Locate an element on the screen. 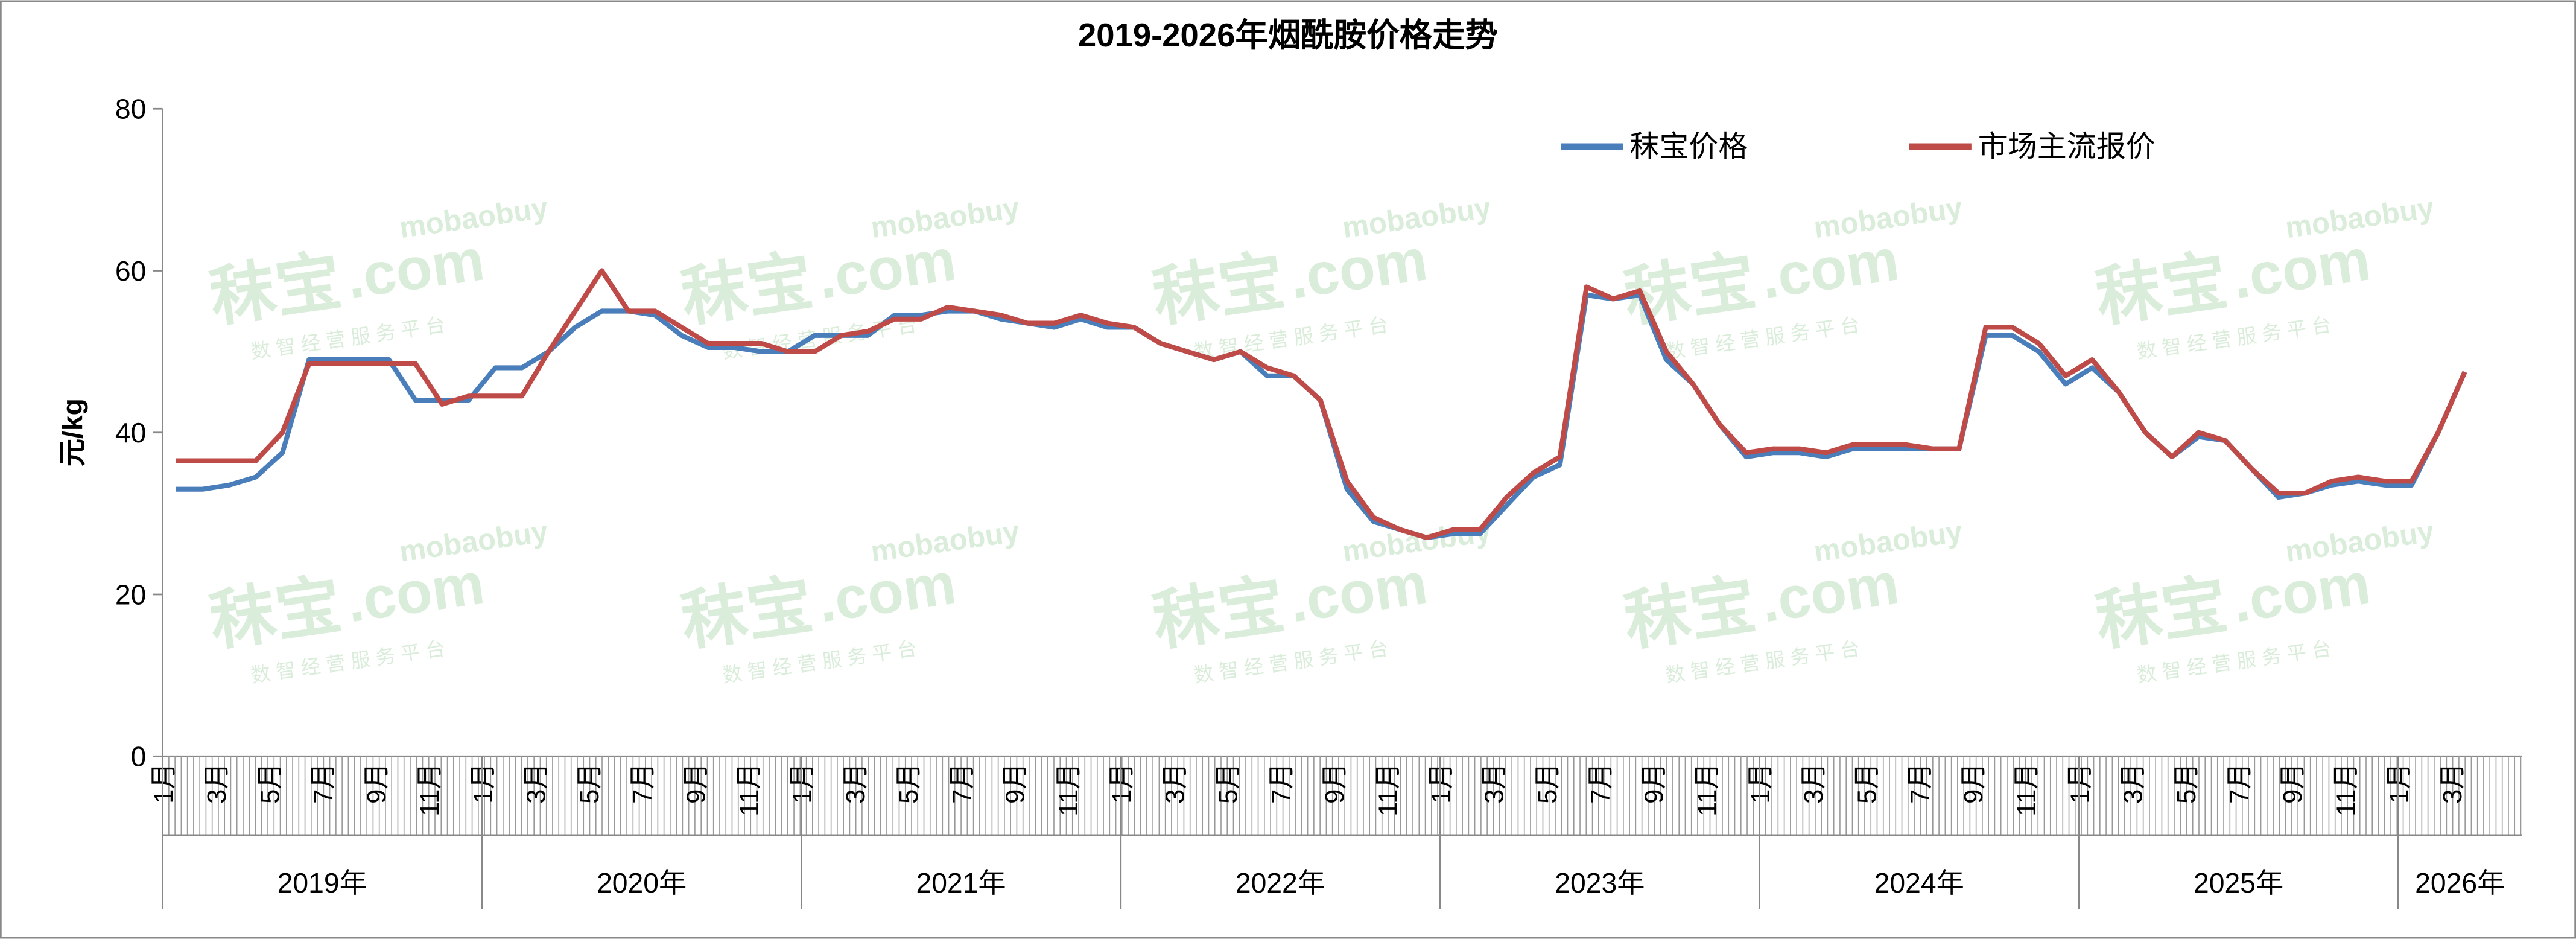 This screenshot has width=2576, height=939. chart-title: 2019-2026年烟酰胺价格走势 is located at coordinates (1288, 35).